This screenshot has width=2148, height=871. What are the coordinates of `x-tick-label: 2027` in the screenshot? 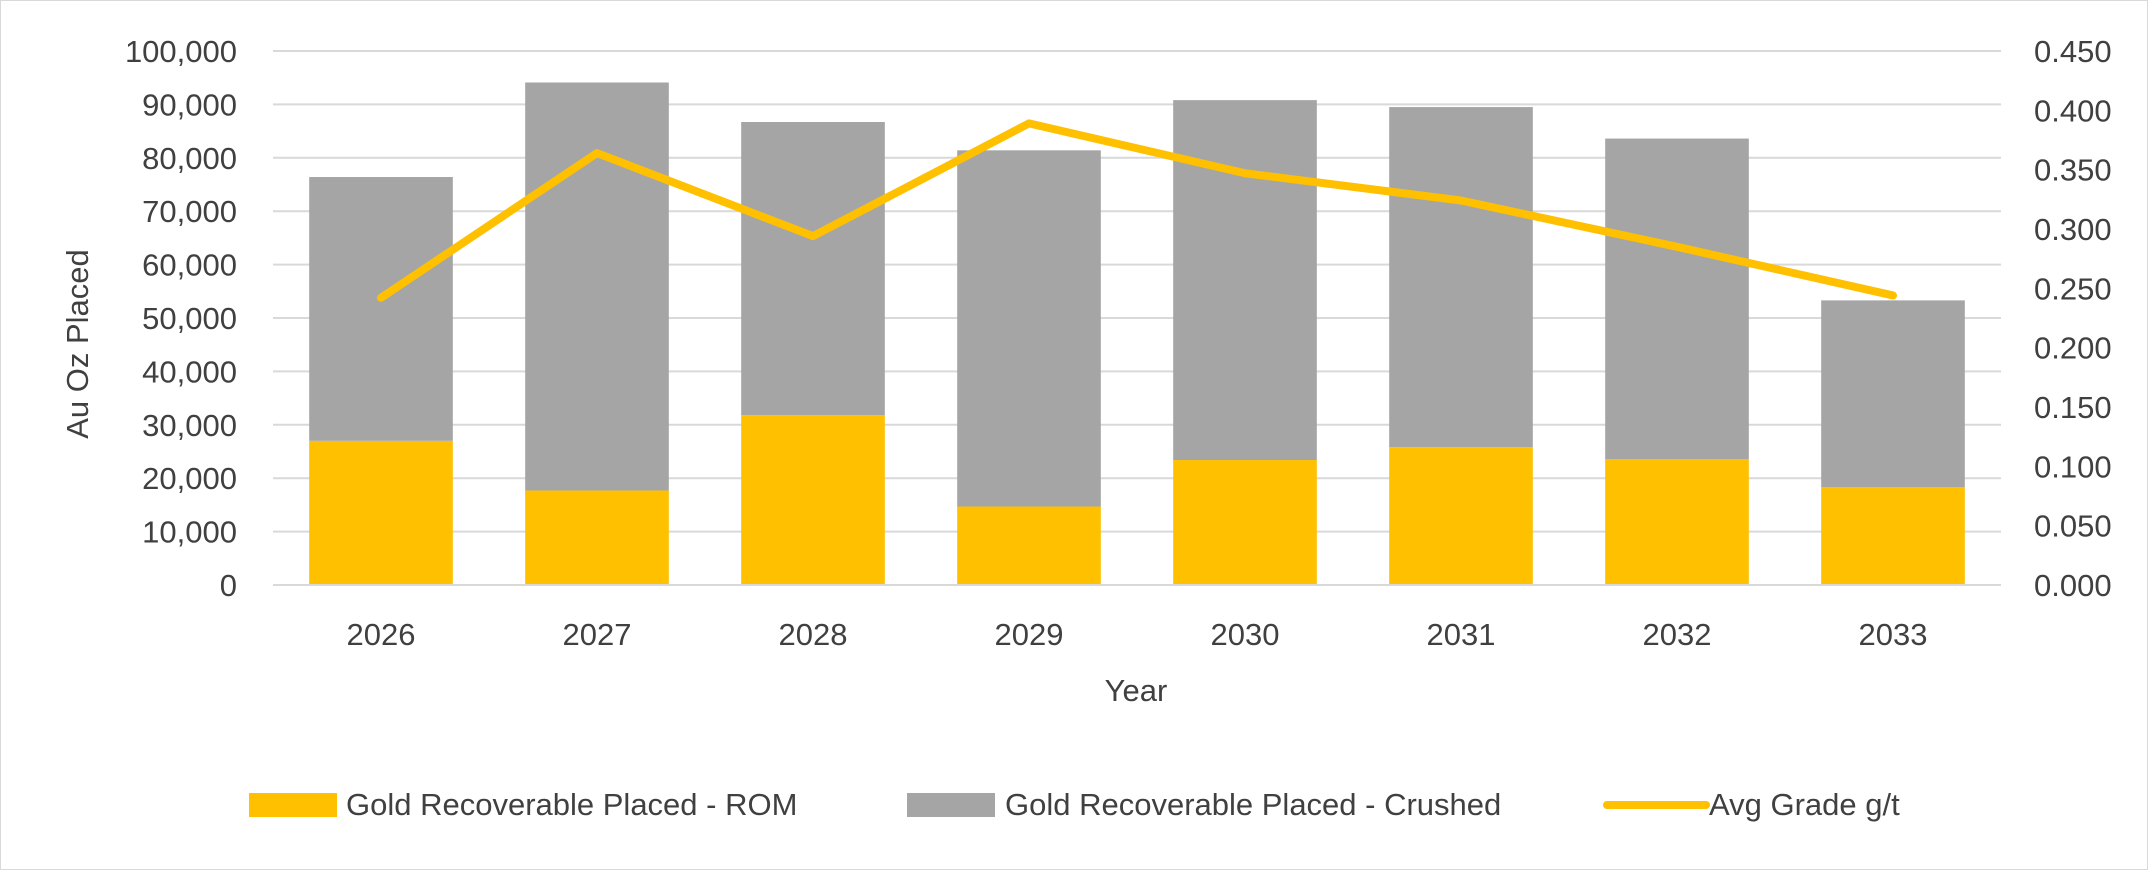 It's located at (597, 634).